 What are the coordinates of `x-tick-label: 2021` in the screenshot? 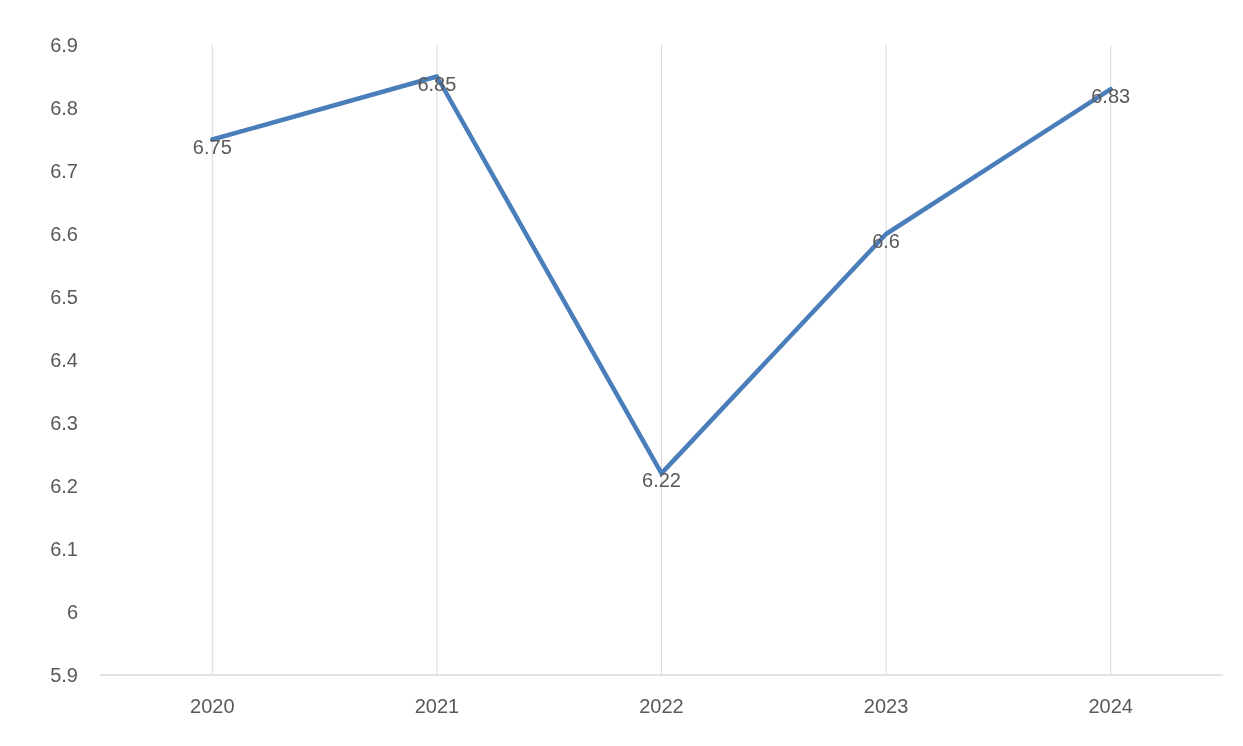 It's located at (437, 706).